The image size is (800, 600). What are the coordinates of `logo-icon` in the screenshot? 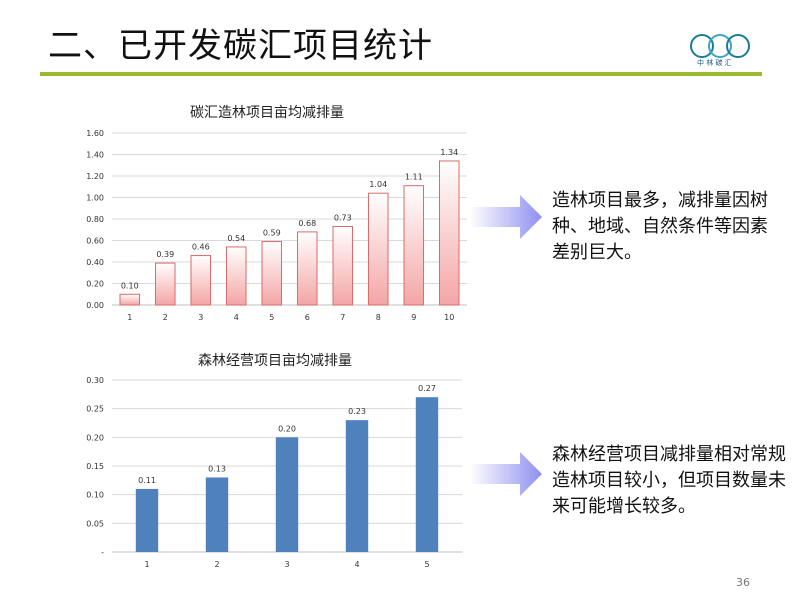 It's located at (720, 46).